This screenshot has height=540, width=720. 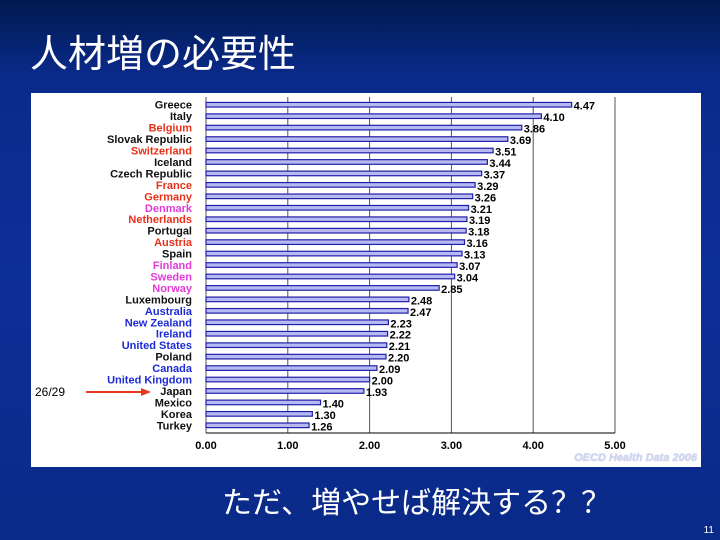 What do you see at coordinates (382, 382) in the screenshot?
I see `bar-value-label: 2.00` at bounding box center [382, 382].